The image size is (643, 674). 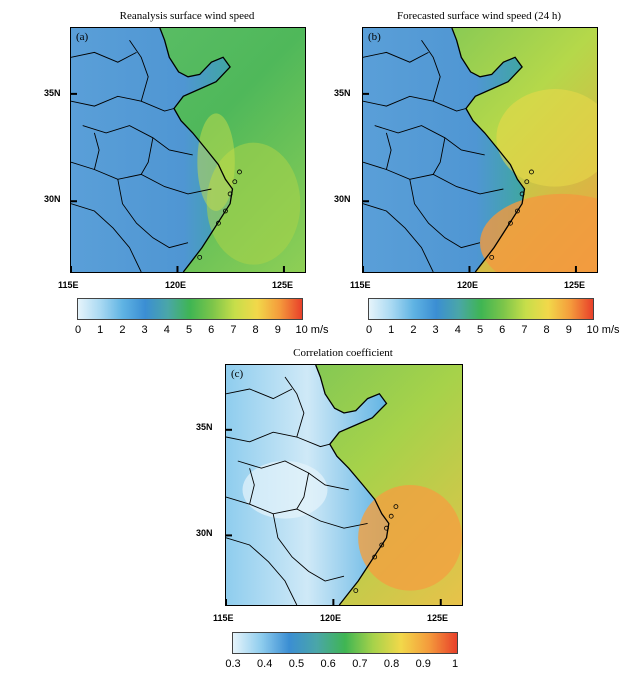 What do you see at coordinates (204, 427) in the screenshot?
I see `panel-c-lat-label-35n: 35N` at bounding box center [204, 427].